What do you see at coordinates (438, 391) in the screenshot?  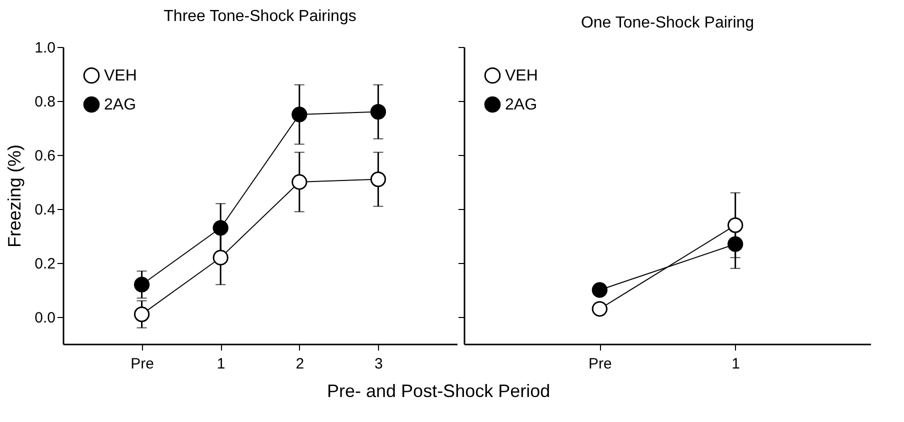 I see `x-axis-title: Pre- and Post-Shock Period` at bounding box center [438, 391].